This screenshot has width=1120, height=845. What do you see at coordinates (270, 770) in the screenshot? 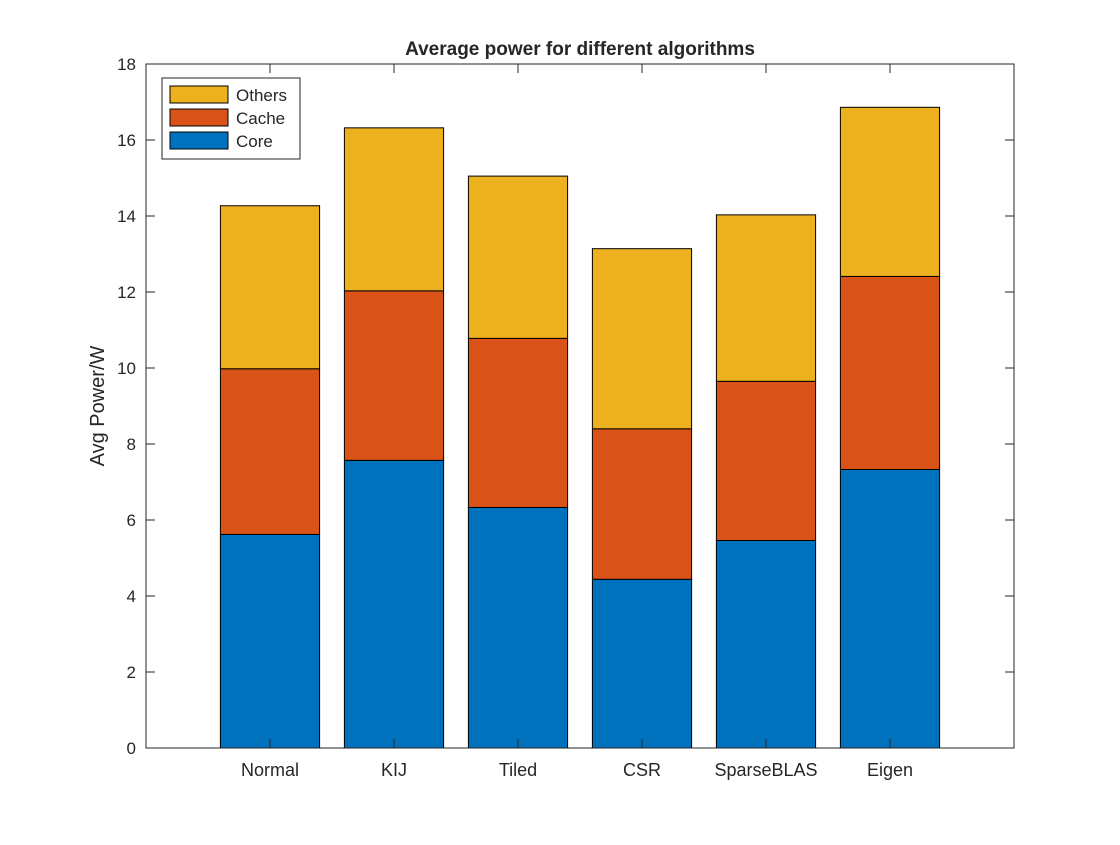
I see `x-tick-label-normal: Normal` at bounding box center [270, 770].